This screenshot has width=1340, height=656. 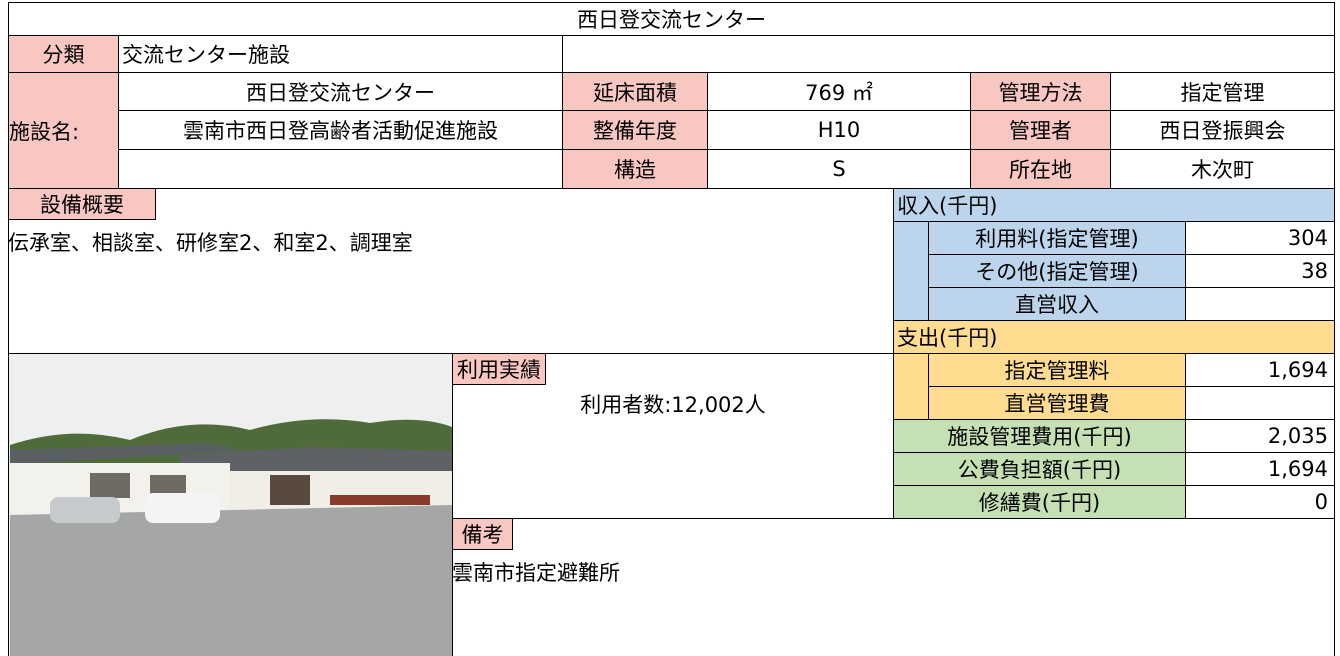 What do you see at coordinates (63, 54) in the screenshot?
I see `classification-label: 分類` at bounding box center [63, 54].